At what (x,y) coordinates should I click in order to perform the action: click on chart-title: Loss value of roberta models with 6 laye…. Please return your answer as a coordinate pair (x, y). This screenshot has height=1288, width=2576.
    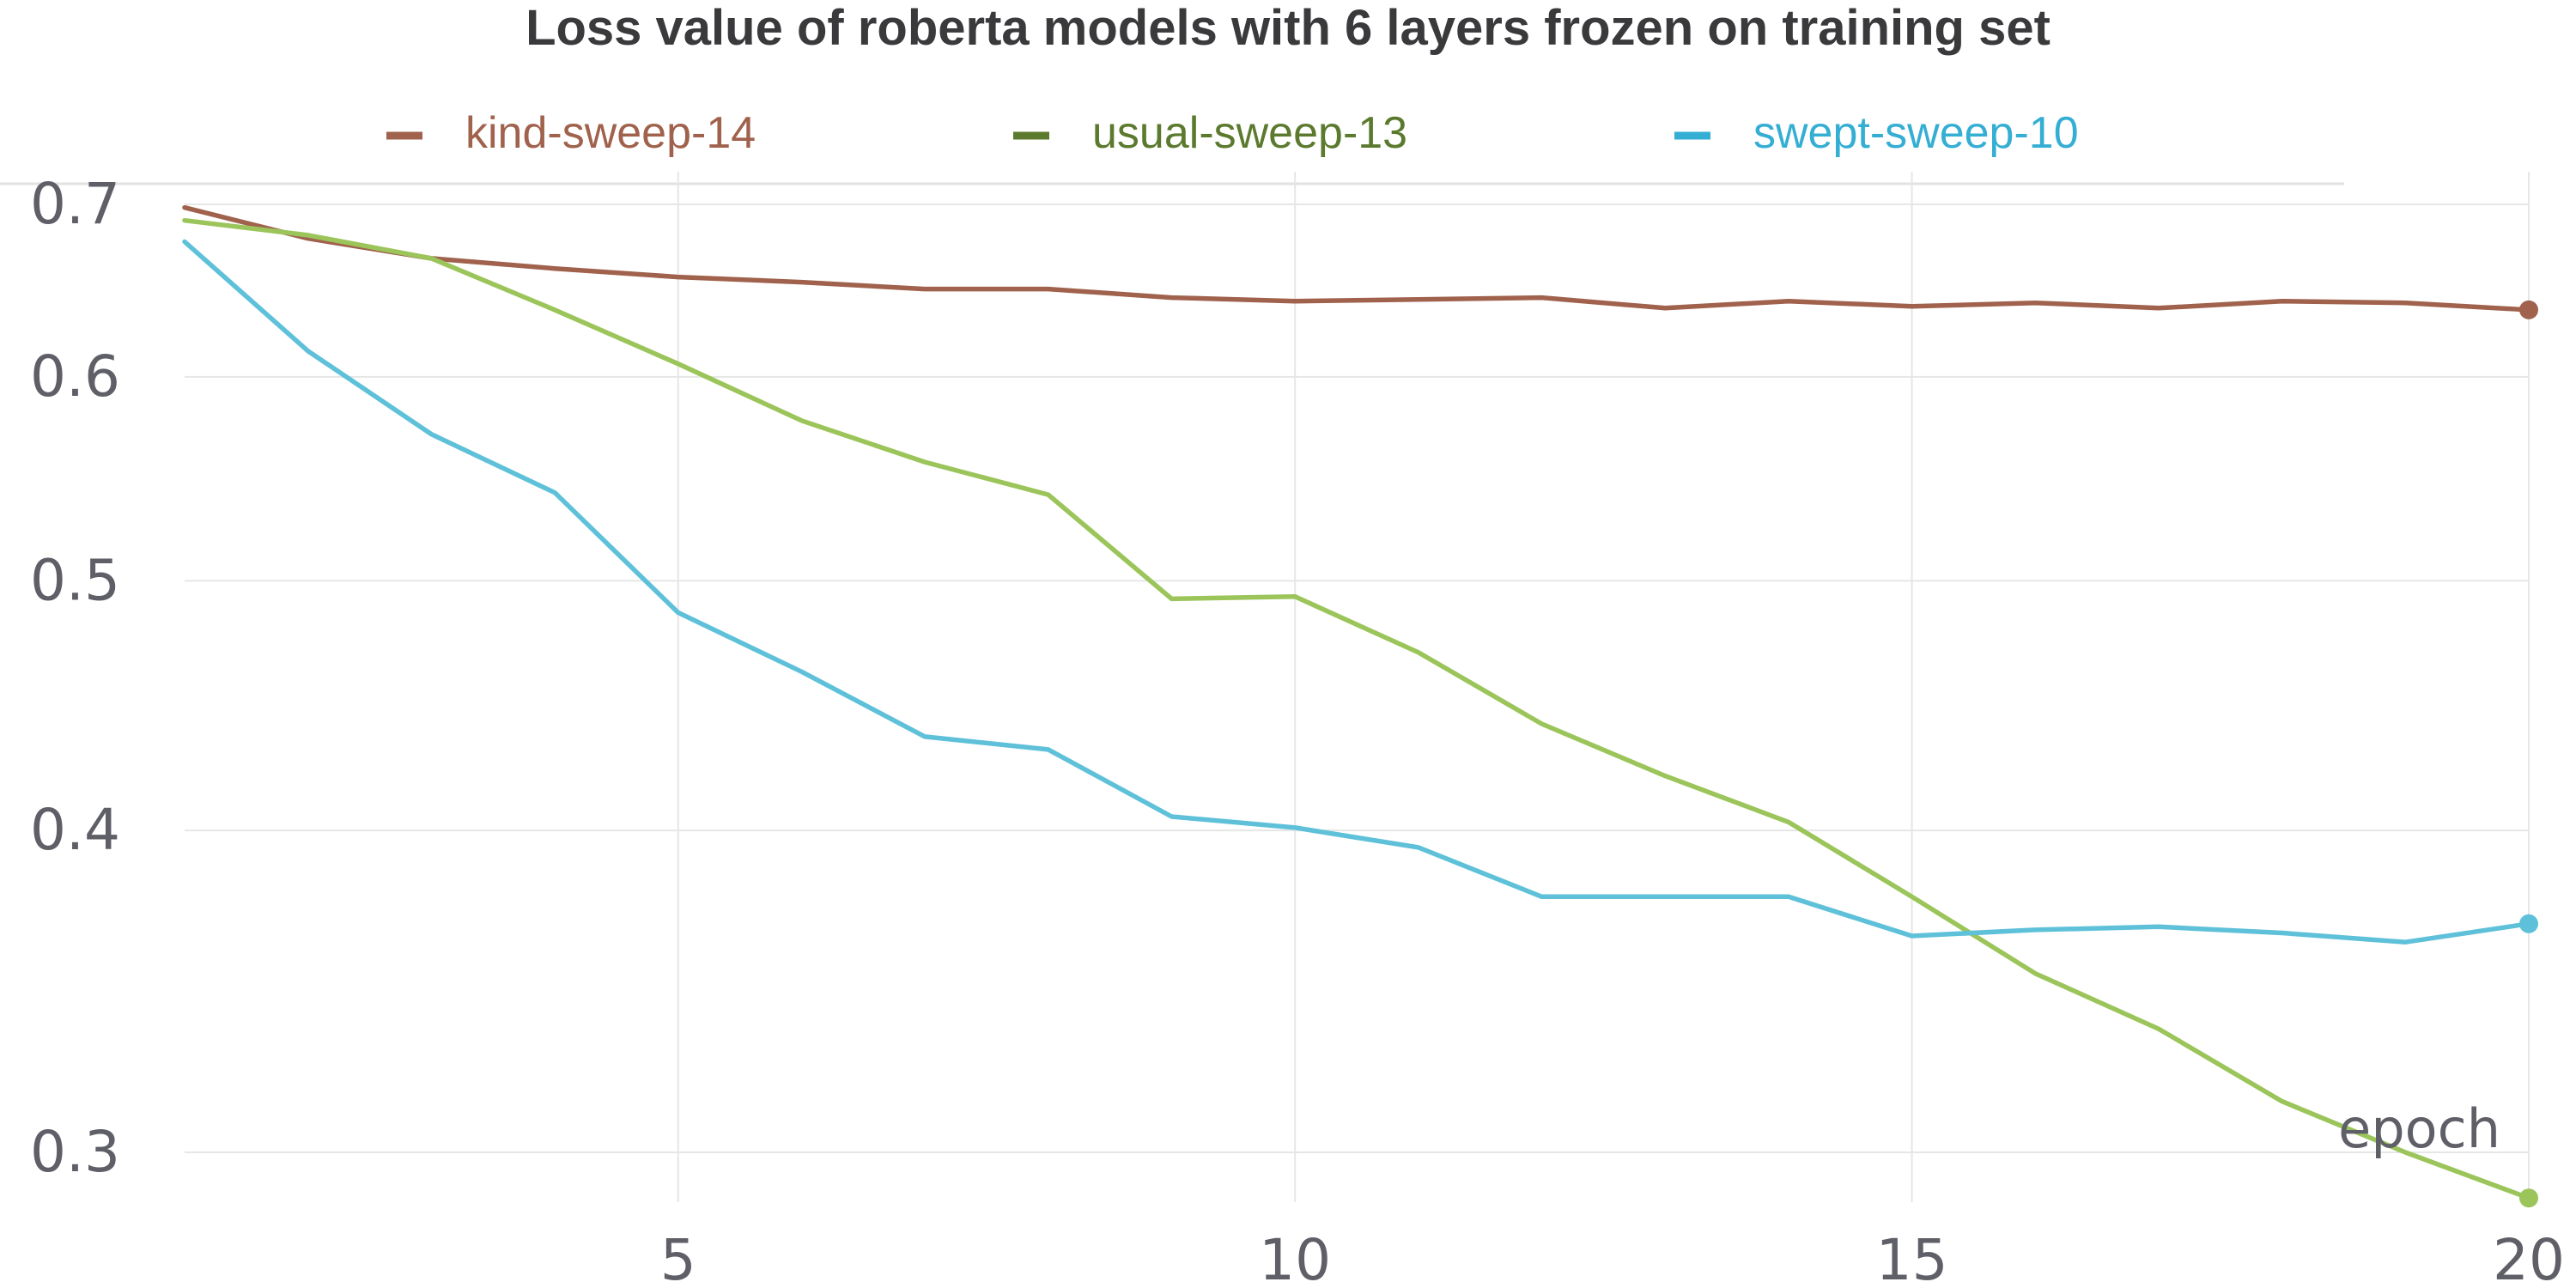
    Looking at the image, I should click on (1288, 28).